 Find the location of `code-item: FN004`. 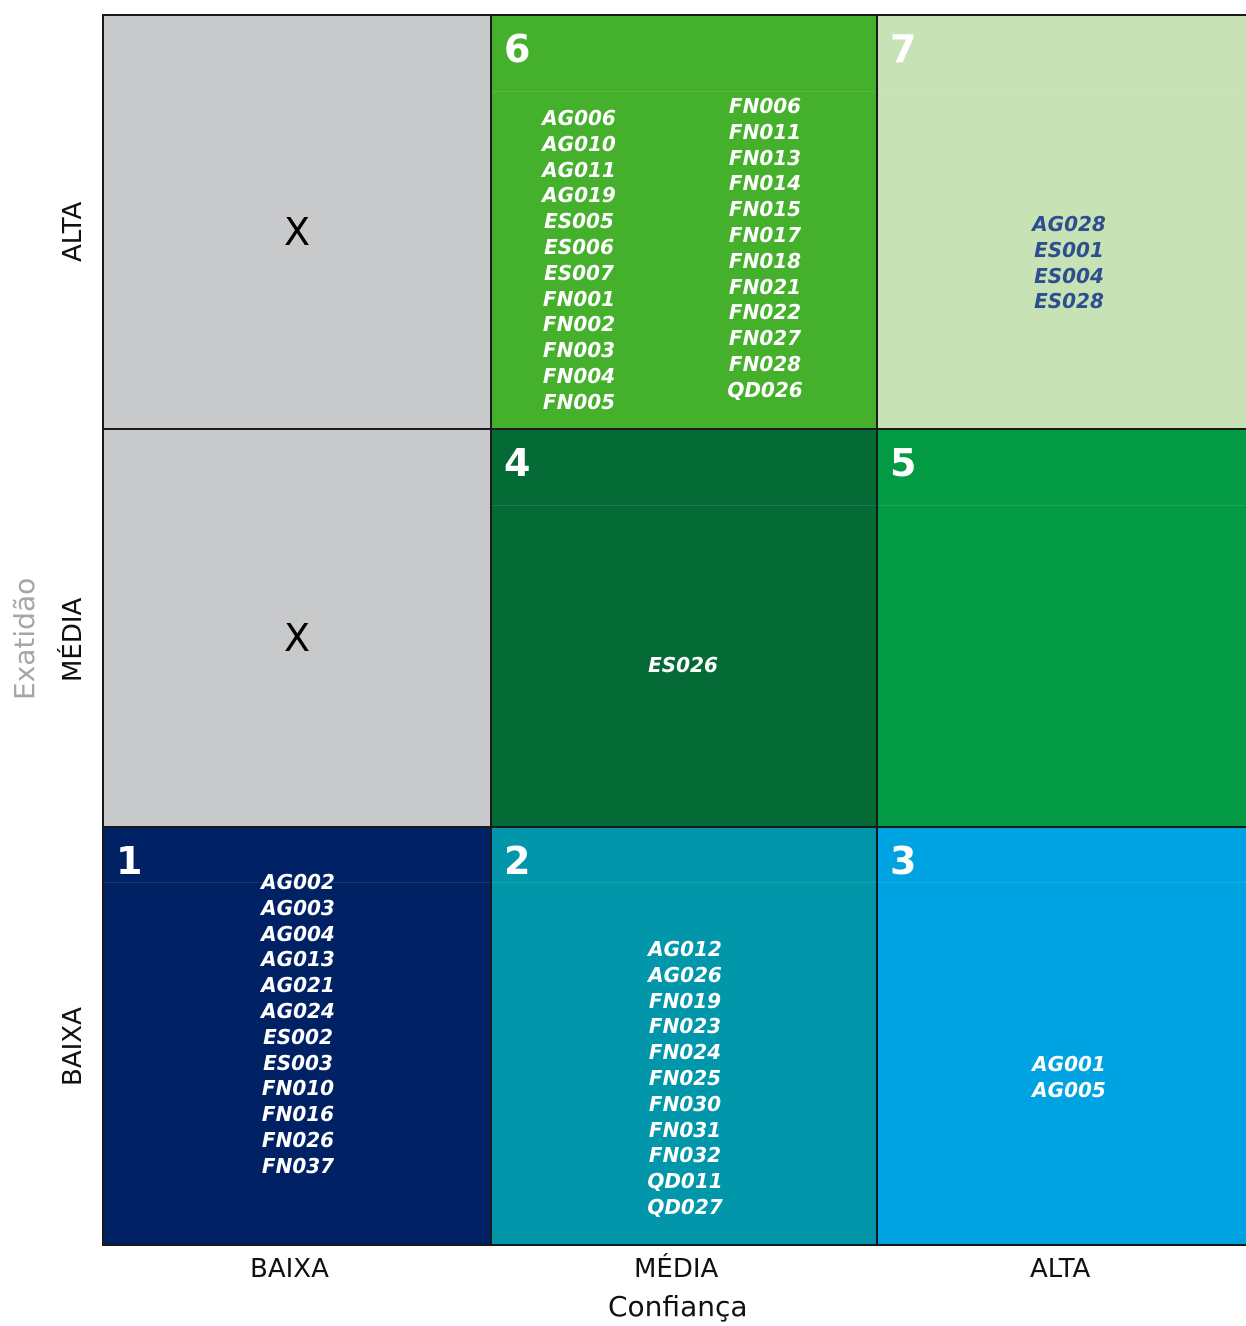

code-item: FN004 is located at coordinates (579, 375).